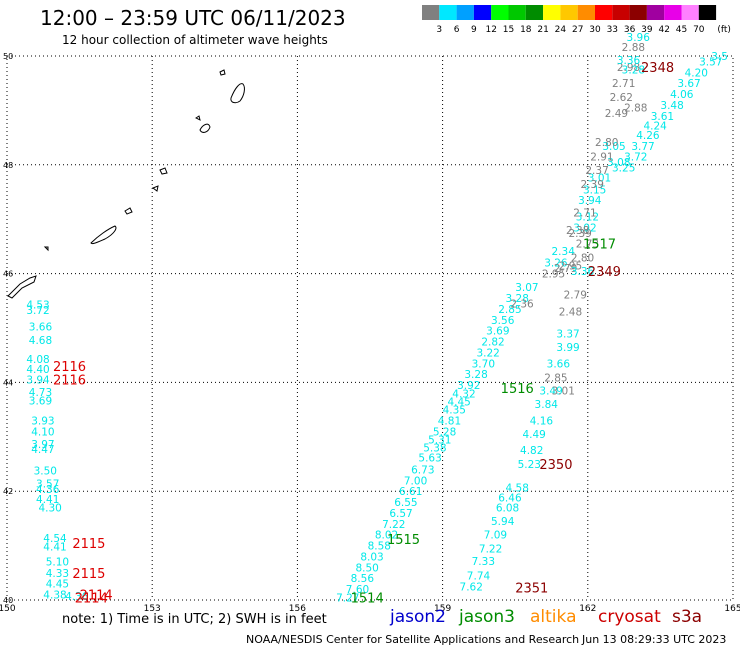  What do you see at coordinates (497, 332) in the screenshot?
I see `wave-height-value: 3.69` at bounding box center [497, 332].